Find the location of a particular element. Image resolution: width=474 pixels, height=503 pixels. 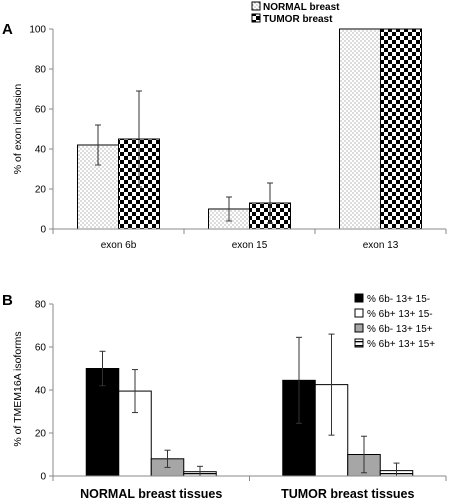

panel-a-y-axis-label: % of exon inclusion is located at coordinates (18, 129).